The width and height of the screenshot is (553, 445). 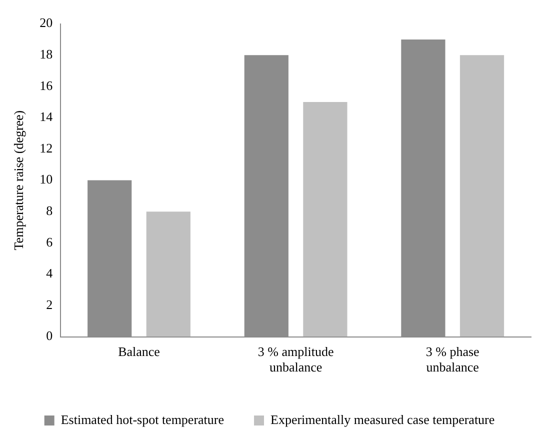 What do you see at coordinates (139, 352) in the screenshot?
I see `x-tick-label: Balance` at bounding box center [139, 352].